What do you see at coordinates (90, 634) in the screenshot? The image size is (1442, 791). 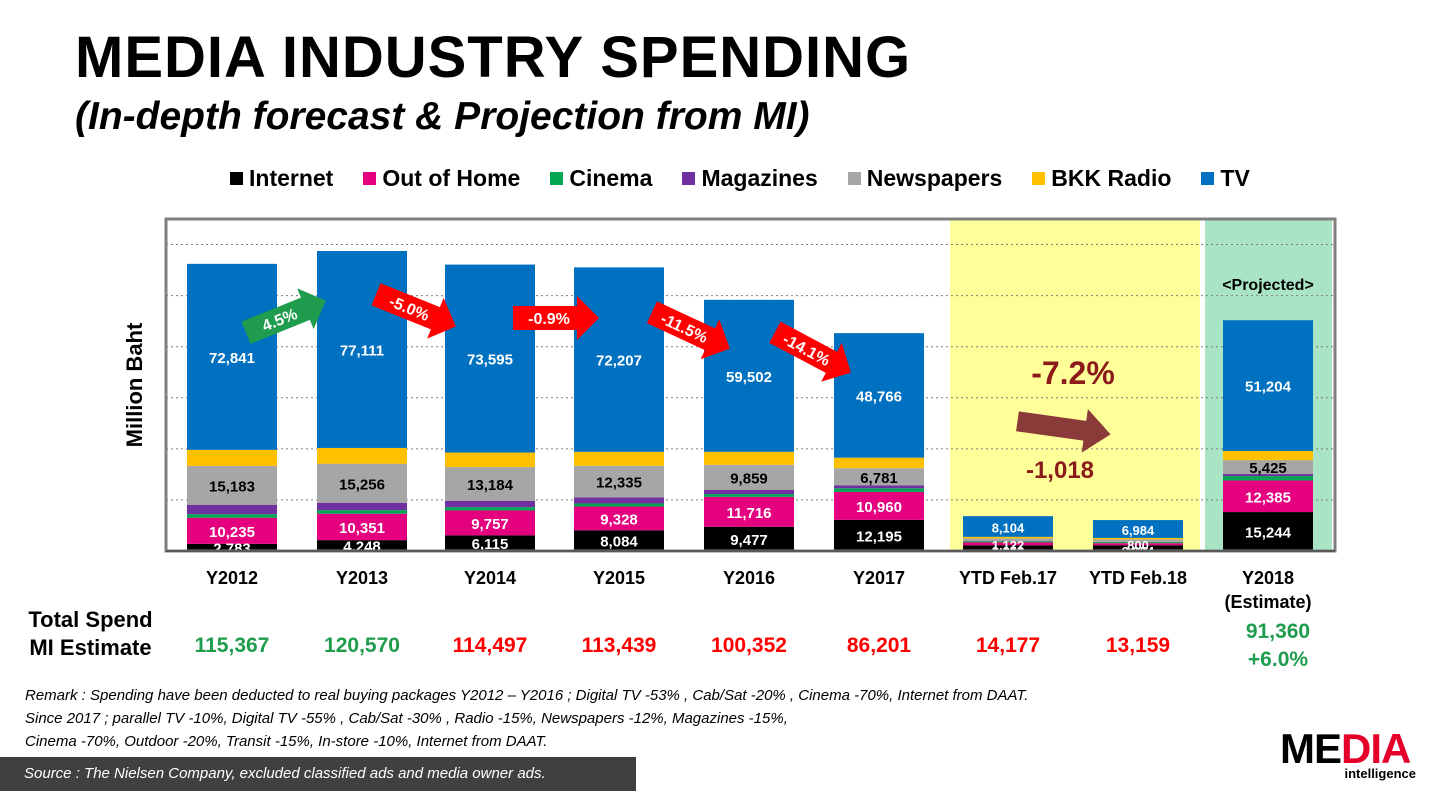 I see `total-spend-label: Total Spend MI Estimate` at bounding box center [90, 634].